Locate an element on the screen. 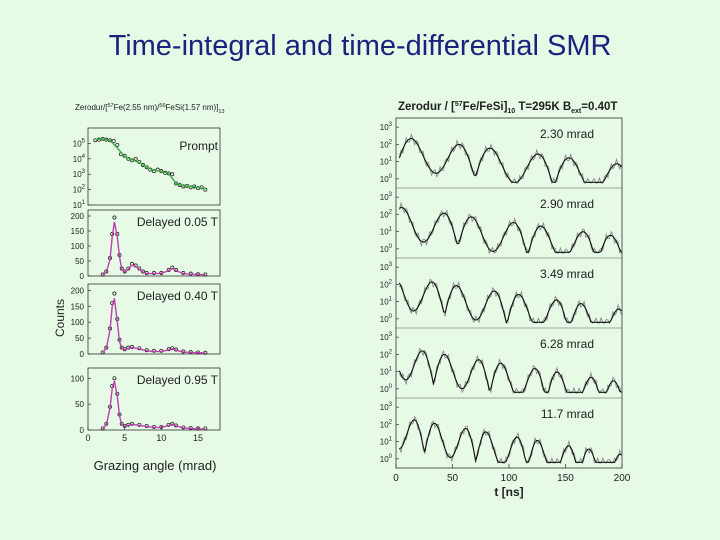 This screenshot has width=720, height=540. left-ytick-label: 105 is located at coordinates (79, 143).